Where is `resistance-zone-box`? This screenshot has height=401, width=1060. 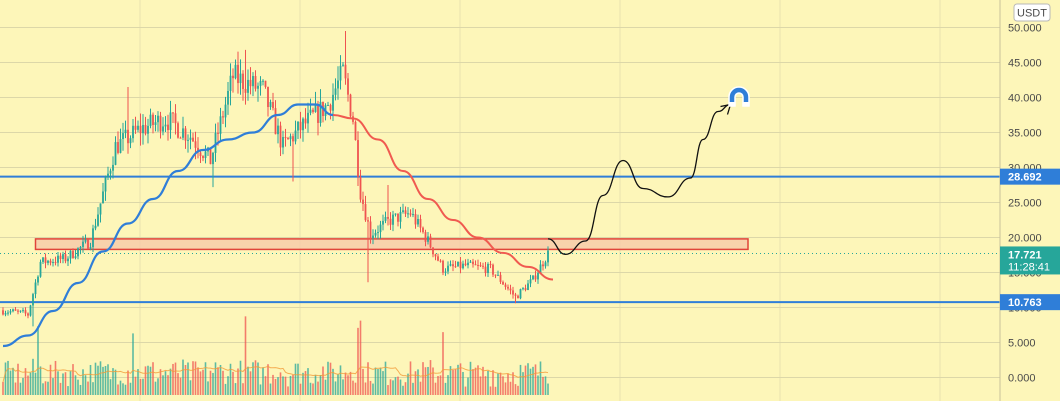 resistance-zone-box is located at coordinates (391, 244).